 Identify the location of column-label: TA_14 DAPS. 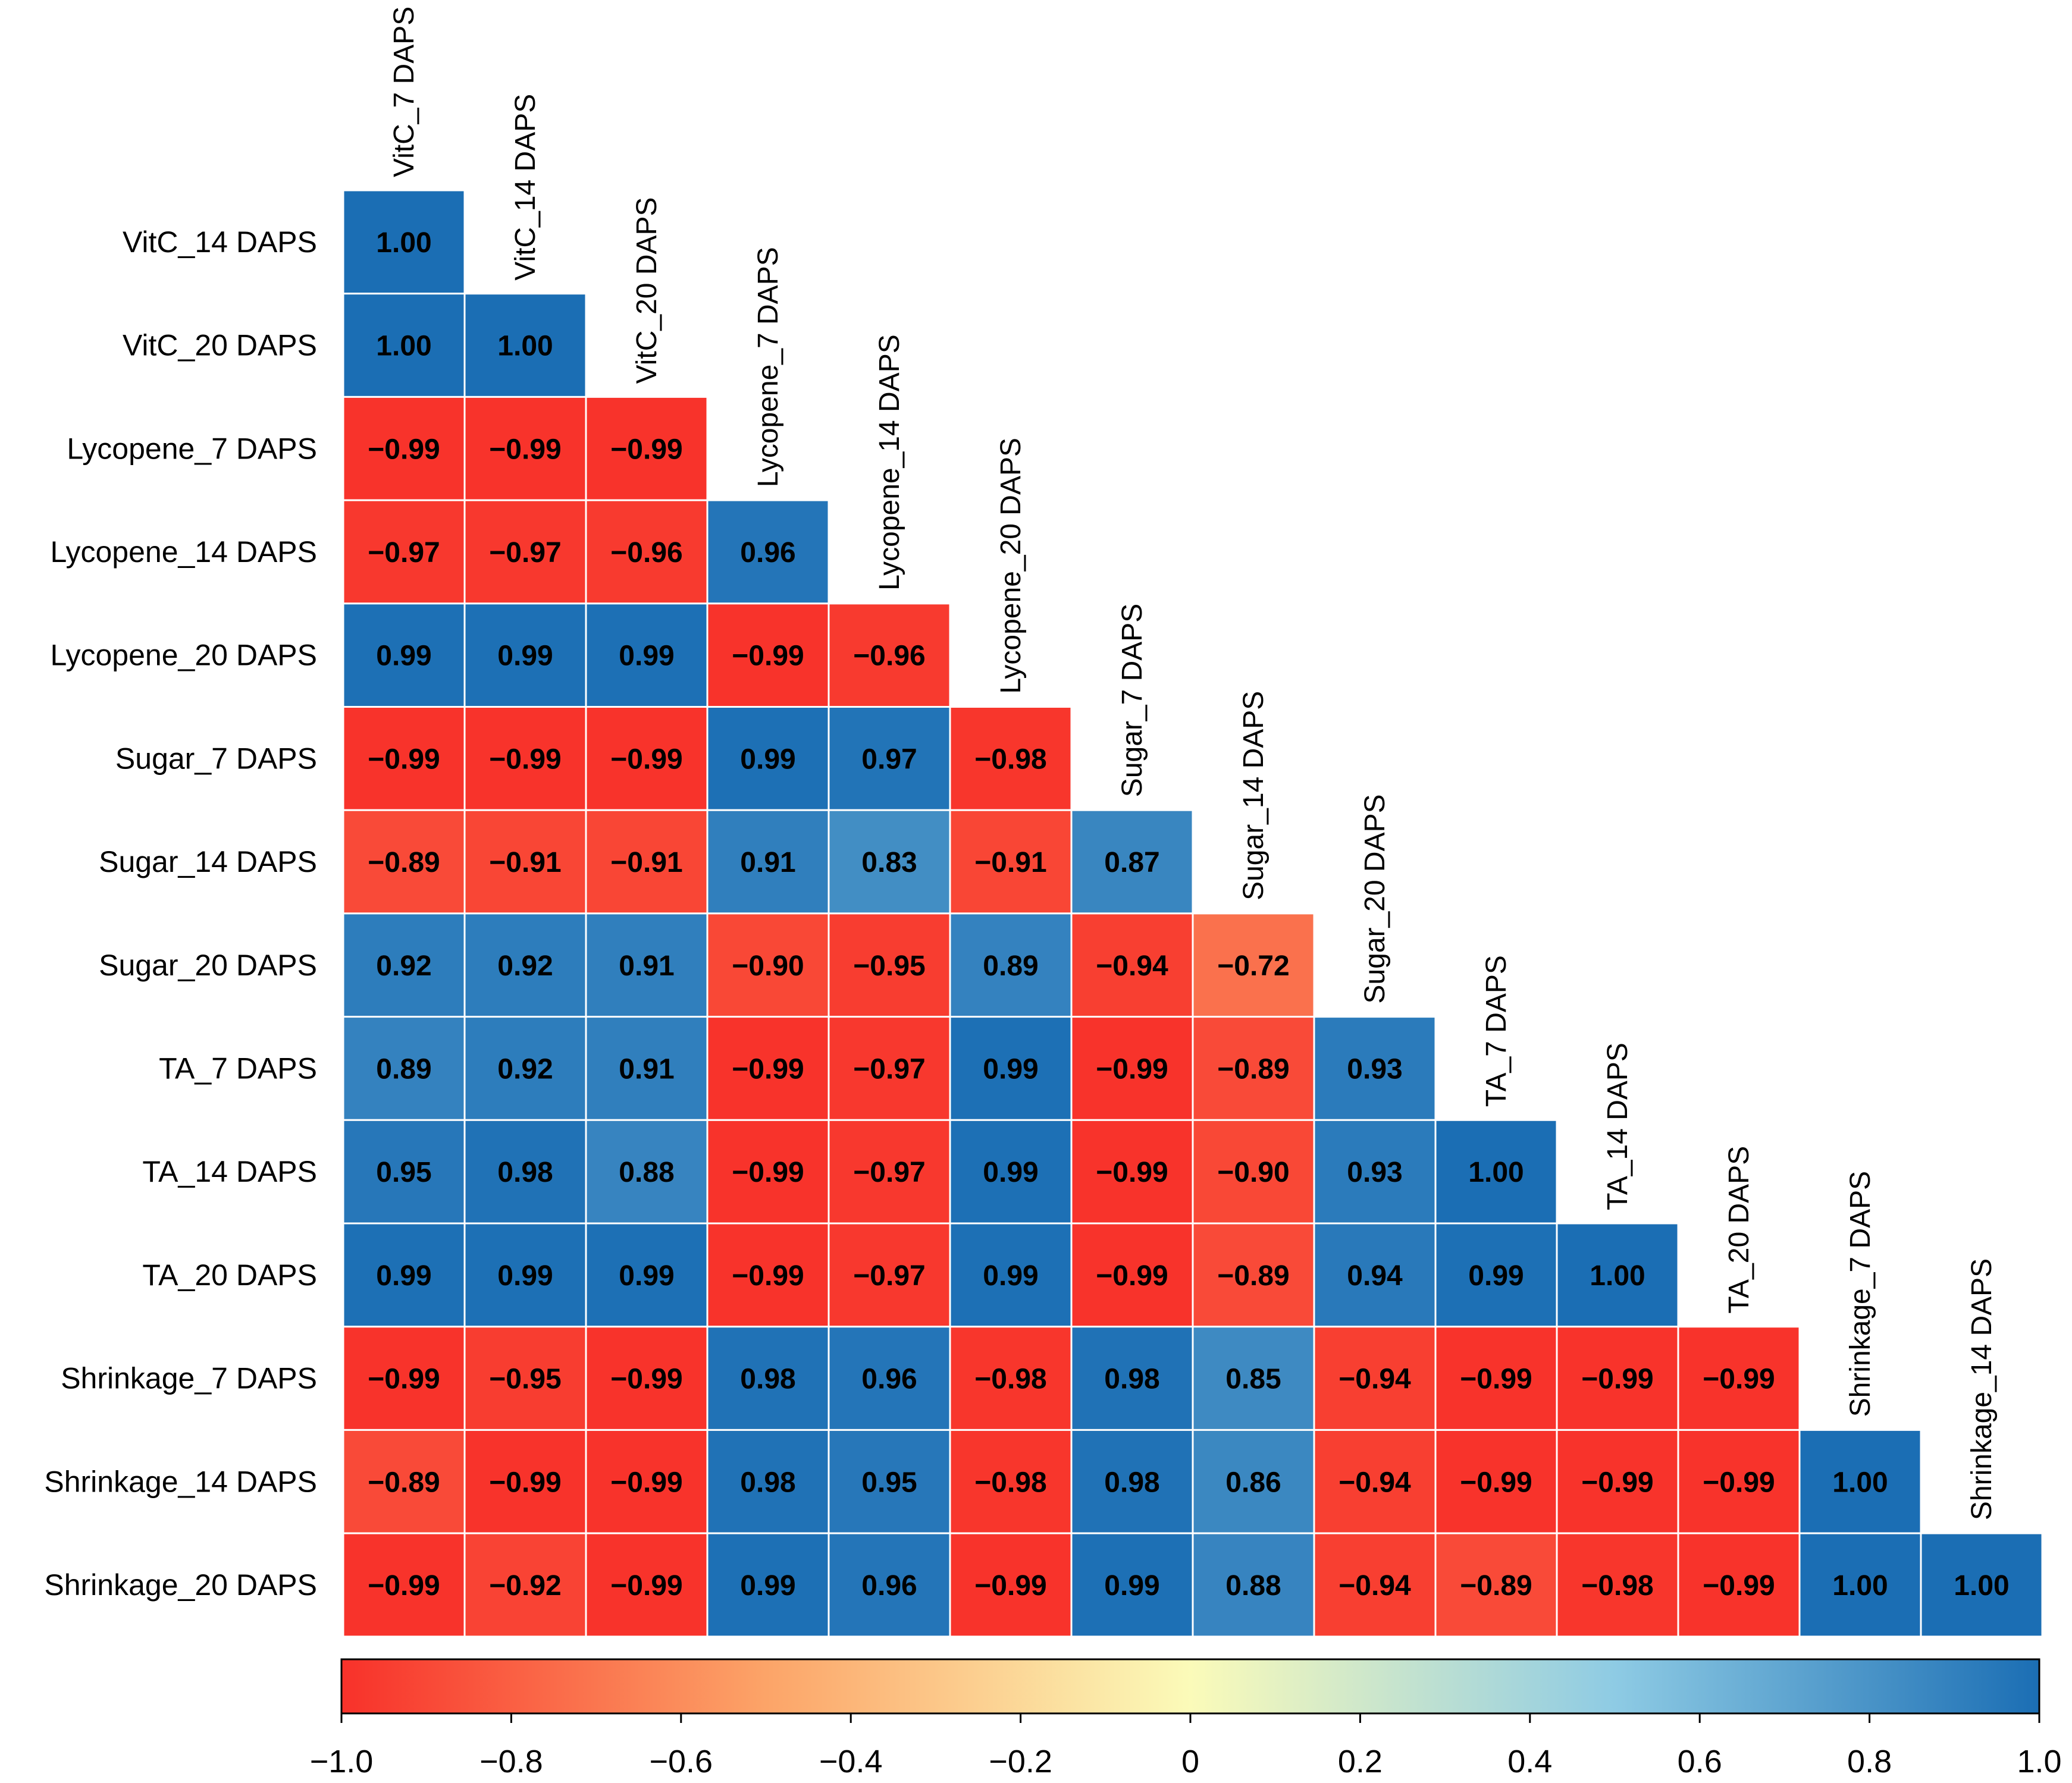
(1618, 1126).